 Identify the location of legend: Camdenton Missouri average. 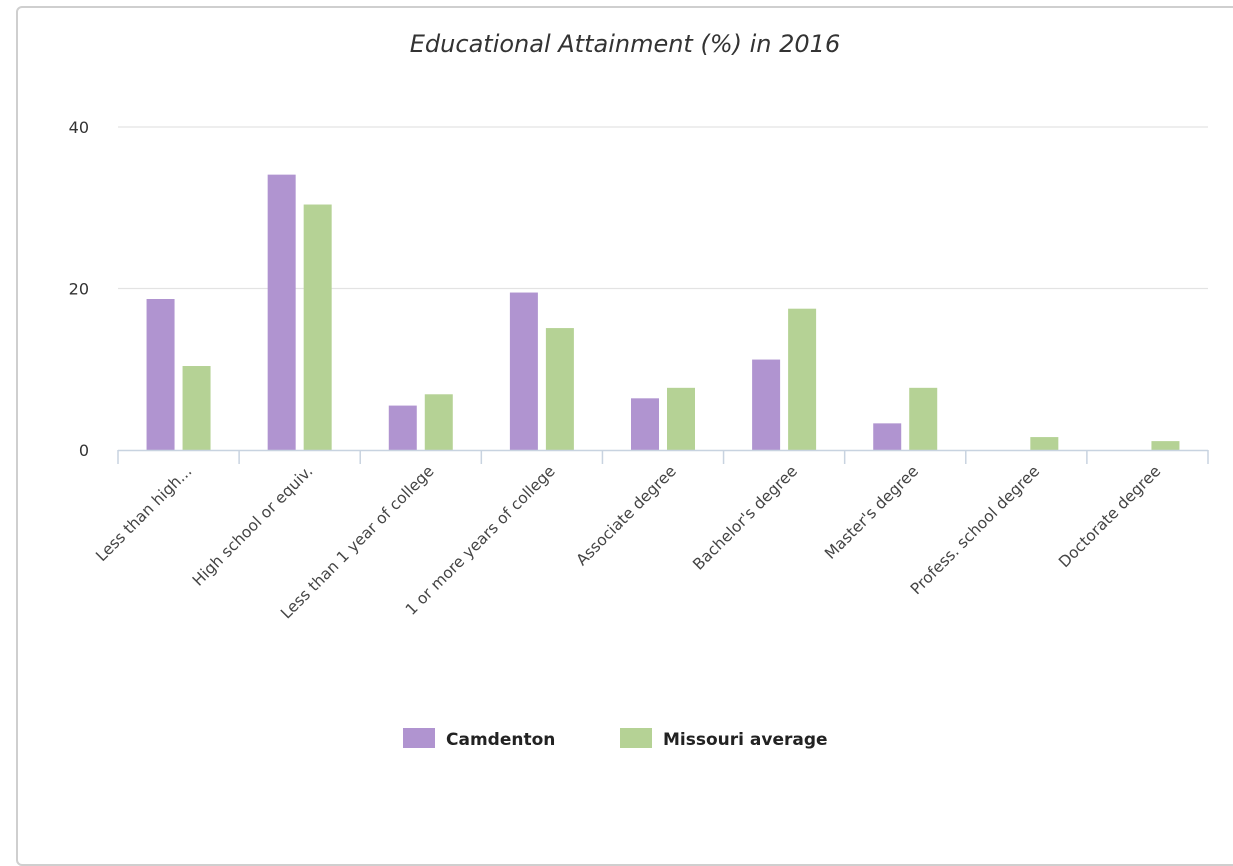
(615, 739).